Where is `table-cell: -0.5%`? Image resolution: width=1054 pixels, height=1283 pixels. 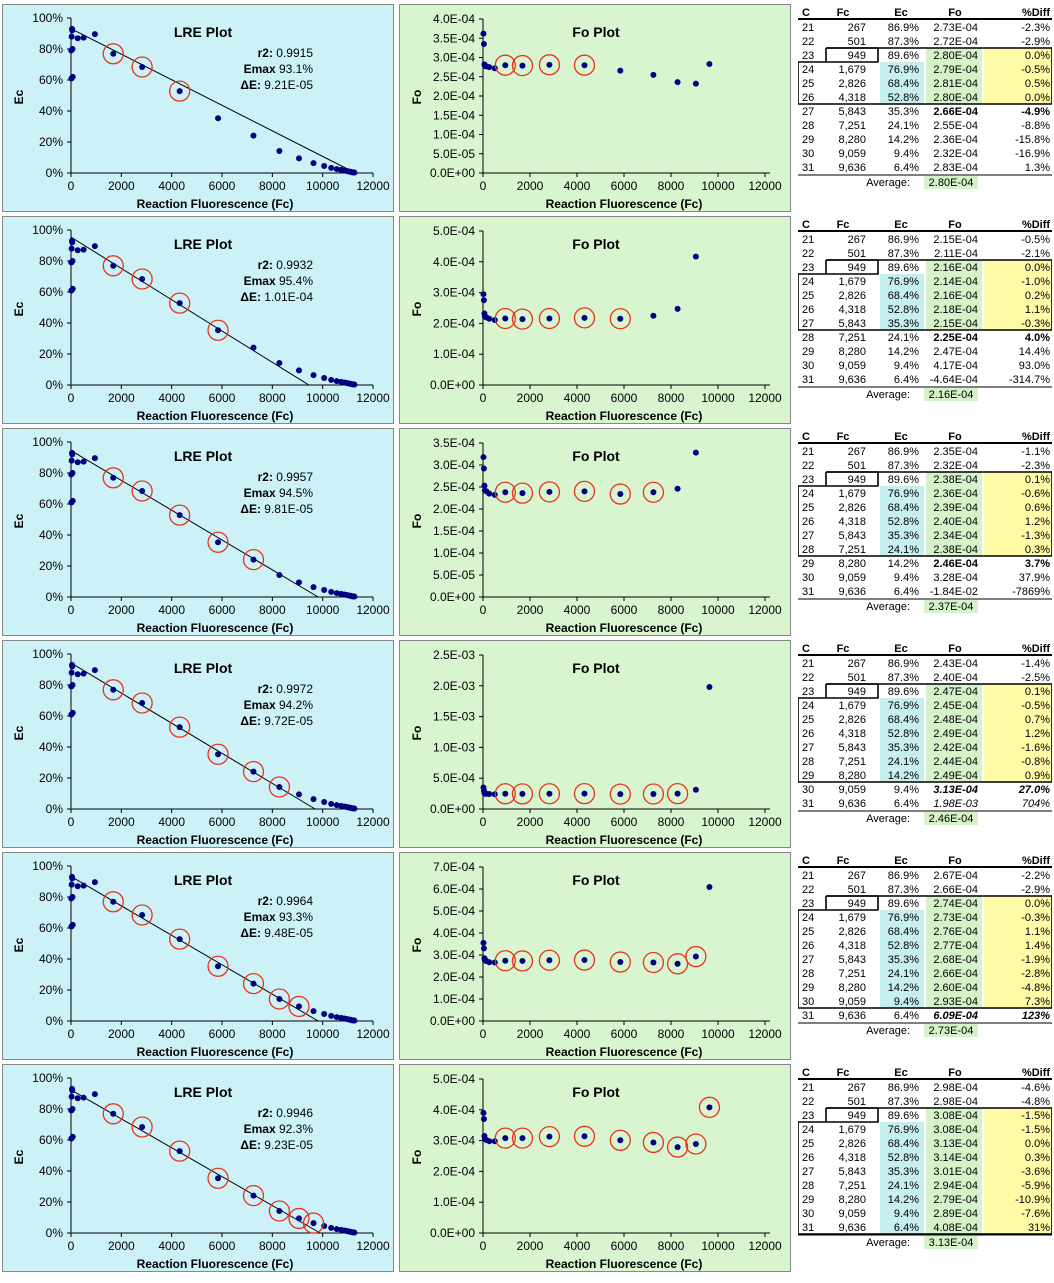 table-cell: -0.5% is located at coordinates (1035, 70).